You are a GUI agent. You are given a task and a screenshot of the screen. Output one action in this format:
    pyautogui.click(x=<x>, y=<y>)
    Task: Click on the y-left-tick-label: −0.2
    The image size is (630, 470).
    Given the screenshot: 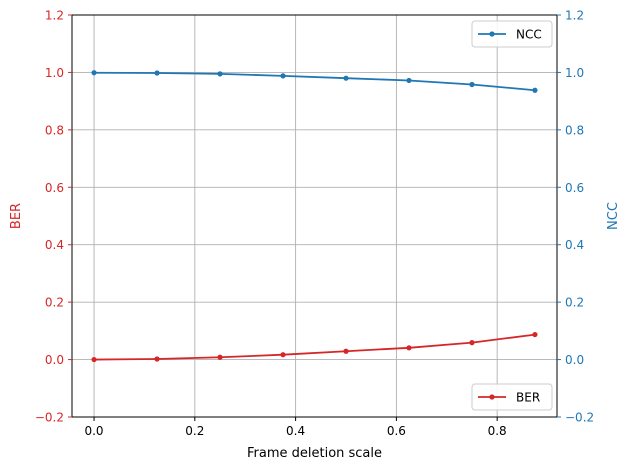 What is the action you would take?
    pyautogui.click(x=49, y=418)
    